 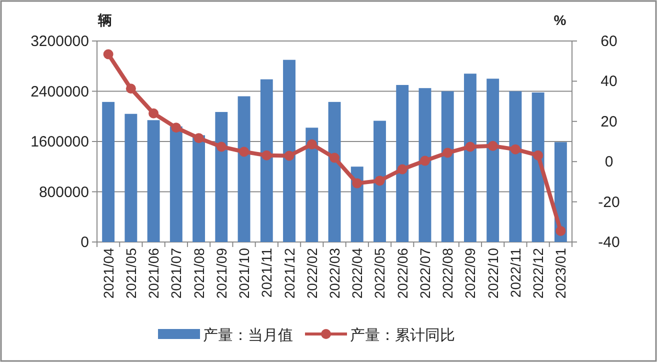 What do you see at coordinates (609, 202) in the screenshot?
I see `y2-tick-label: -20` at bounding box center [609, 202].